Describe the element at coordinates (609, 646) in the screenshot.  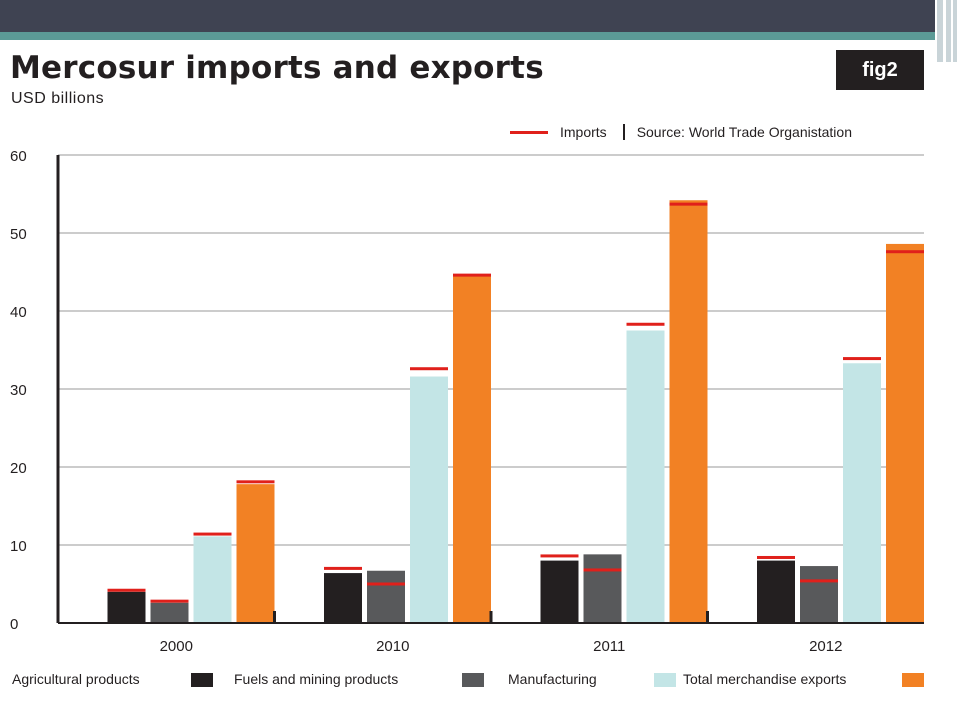
I see `x-tick-label: 2011` at that location.